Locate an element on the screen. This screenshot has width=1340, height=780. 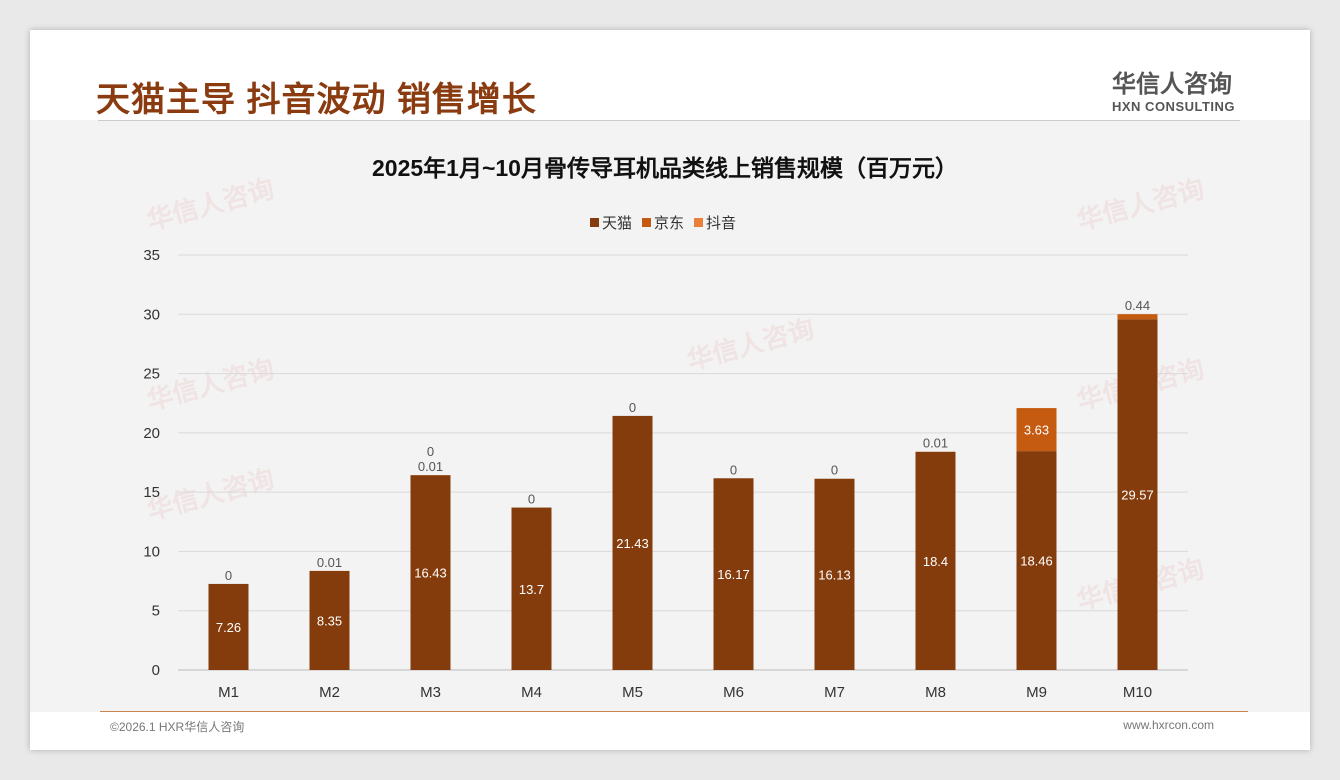
y-tick-label: 15 is located at coordinates (151, 492).